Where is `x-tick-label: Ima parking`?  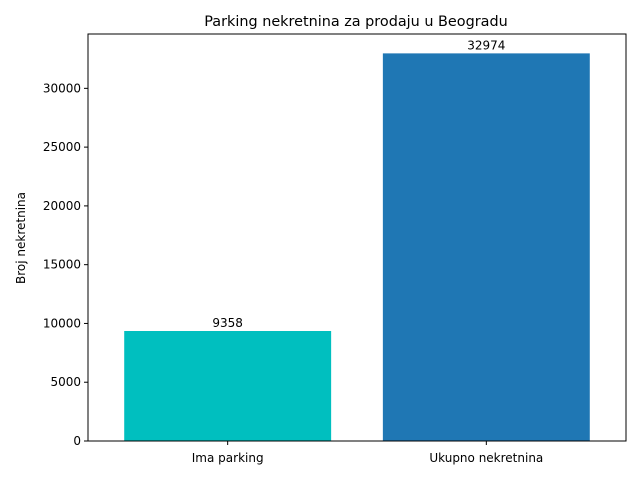 x-tick-label: Ima parking is located at coordinates (228, 458).